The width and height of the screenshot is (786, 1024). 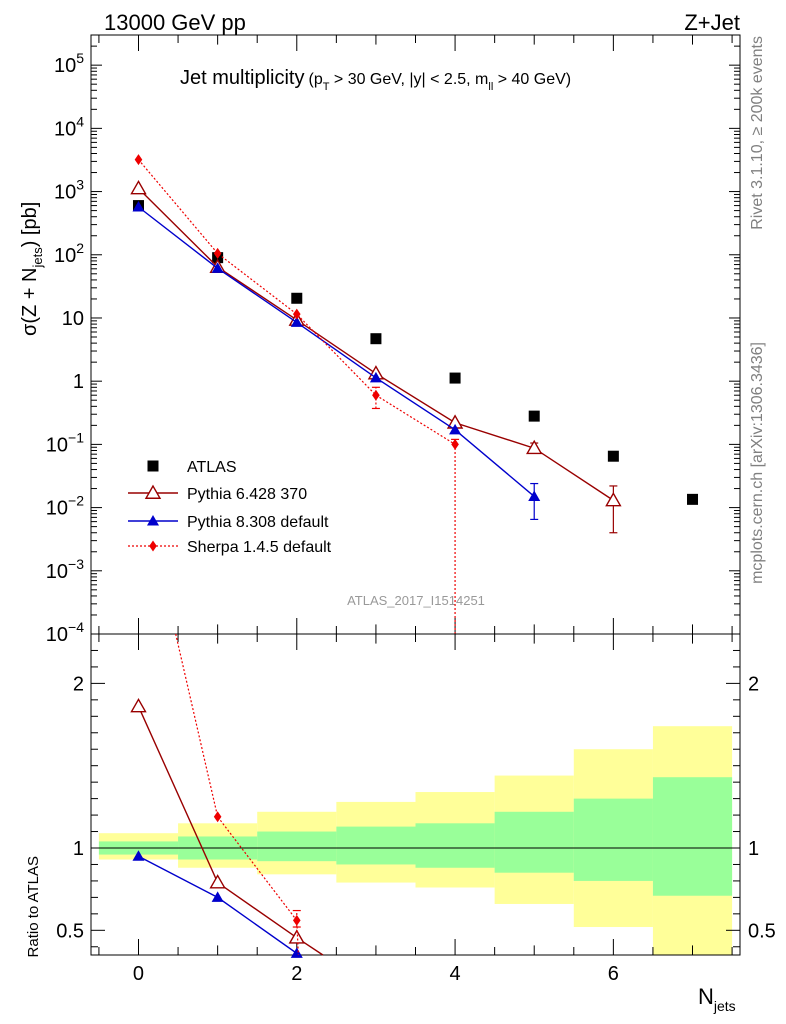 What do you see at coordinates (69, 253) in the screenshot?
I see `y-tick-label: 10²` at bounding box center [69, 253].